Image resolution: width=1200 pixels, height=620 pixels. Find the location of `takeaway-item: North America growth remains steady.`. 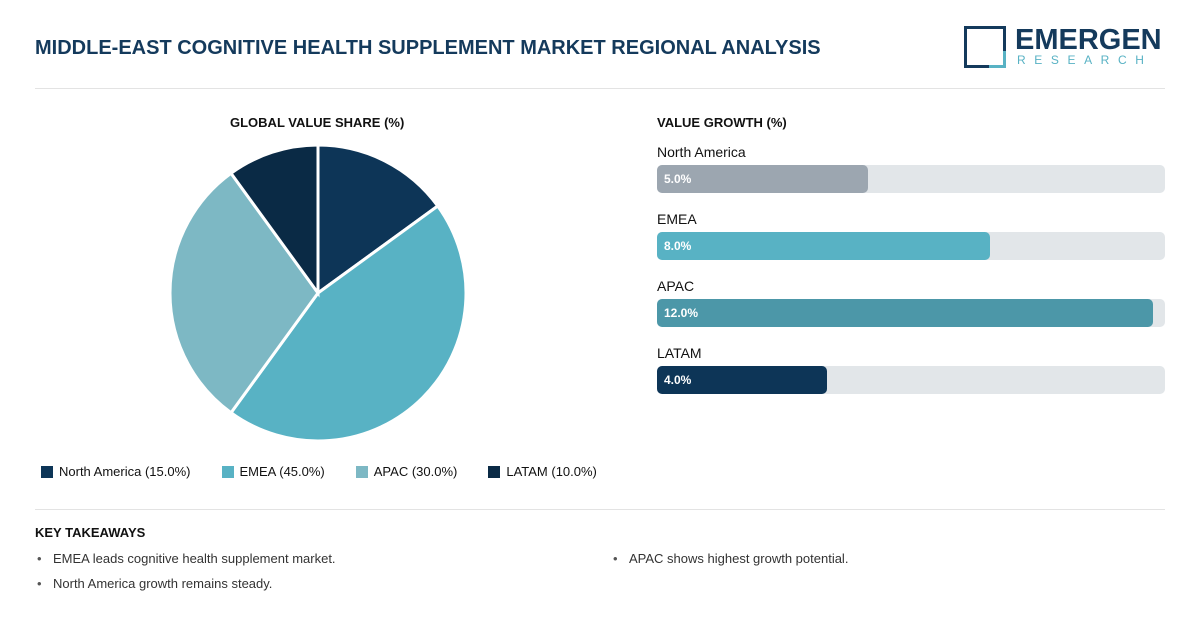

takeaway-item: North America growth remains steady. is located at coordinates (154, 583).